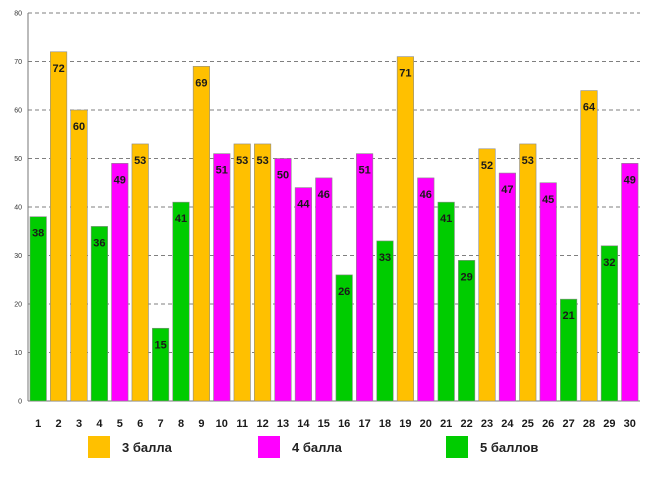 The height and width of the screenshot is (480, 650). I want to click on data-label-8: 41, so click(181, 219).